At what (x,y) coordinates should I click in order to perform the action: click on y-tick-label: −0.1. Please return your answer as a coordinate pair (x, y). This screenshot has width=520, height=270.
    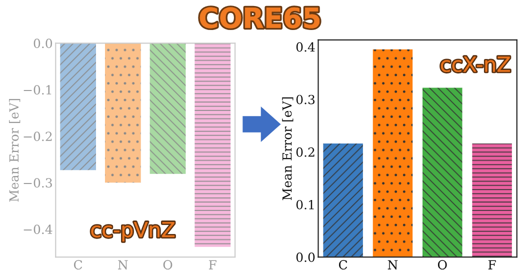
    Looking at the image, I should click on (38, 90).